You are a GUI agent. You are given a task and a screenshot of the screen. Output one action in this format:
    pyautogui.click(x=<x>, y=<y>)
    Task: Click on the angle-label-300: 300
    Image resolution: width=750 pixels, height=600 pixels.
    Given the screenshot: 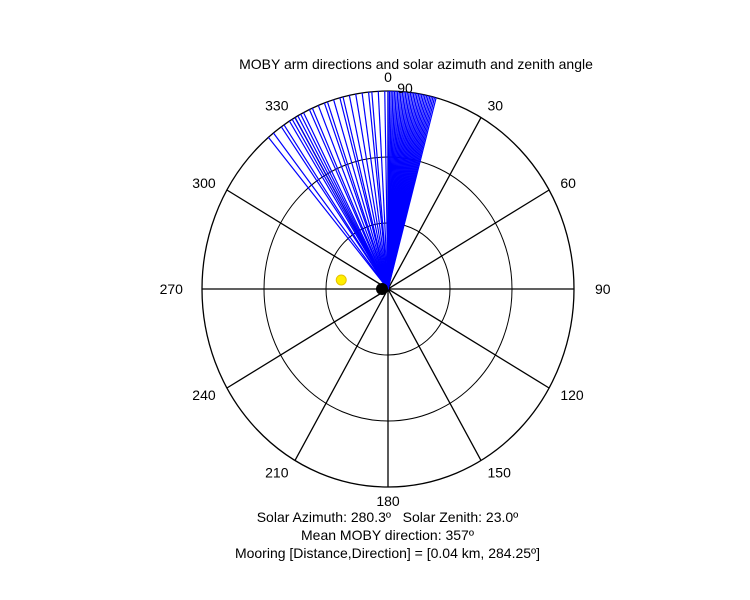 What is the action you would take?
    pyautogui.click(x=204, y=183)
    